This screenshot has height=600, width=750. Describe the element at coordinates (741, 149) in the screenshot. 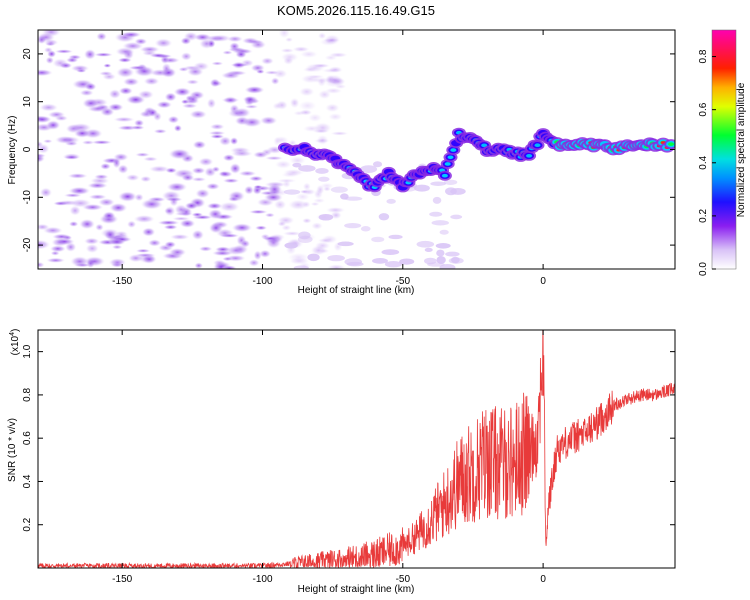

I see `colorbar-label: Normalized spectral amplitude` at that location.